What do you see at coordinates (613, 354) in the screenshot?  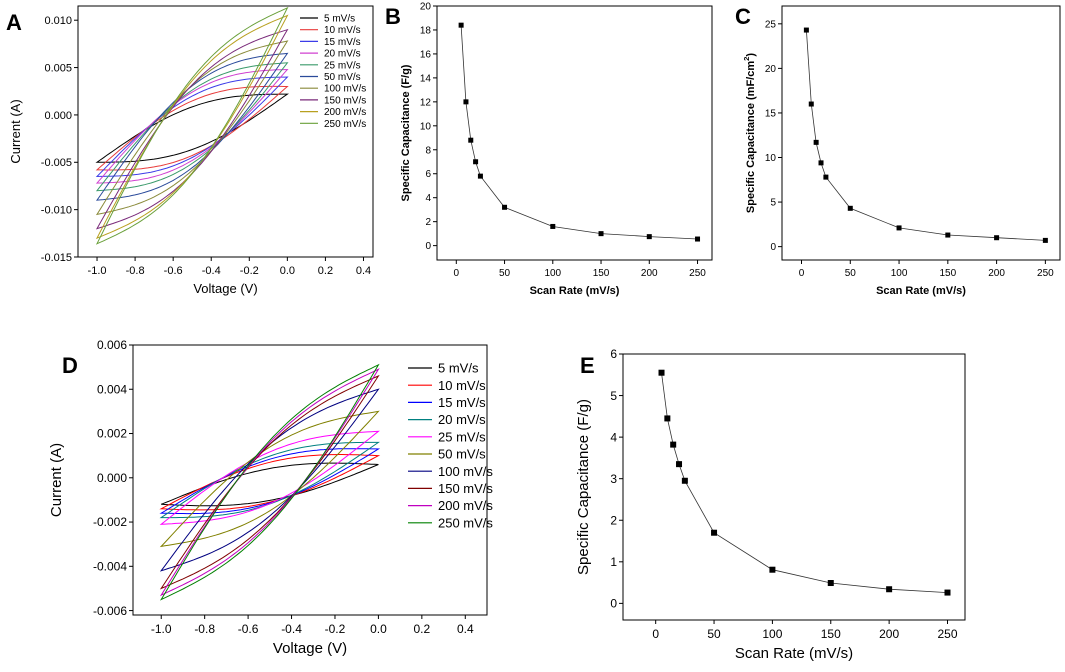 I see `y-tick-label: 6` at bounding box center [613, 354].